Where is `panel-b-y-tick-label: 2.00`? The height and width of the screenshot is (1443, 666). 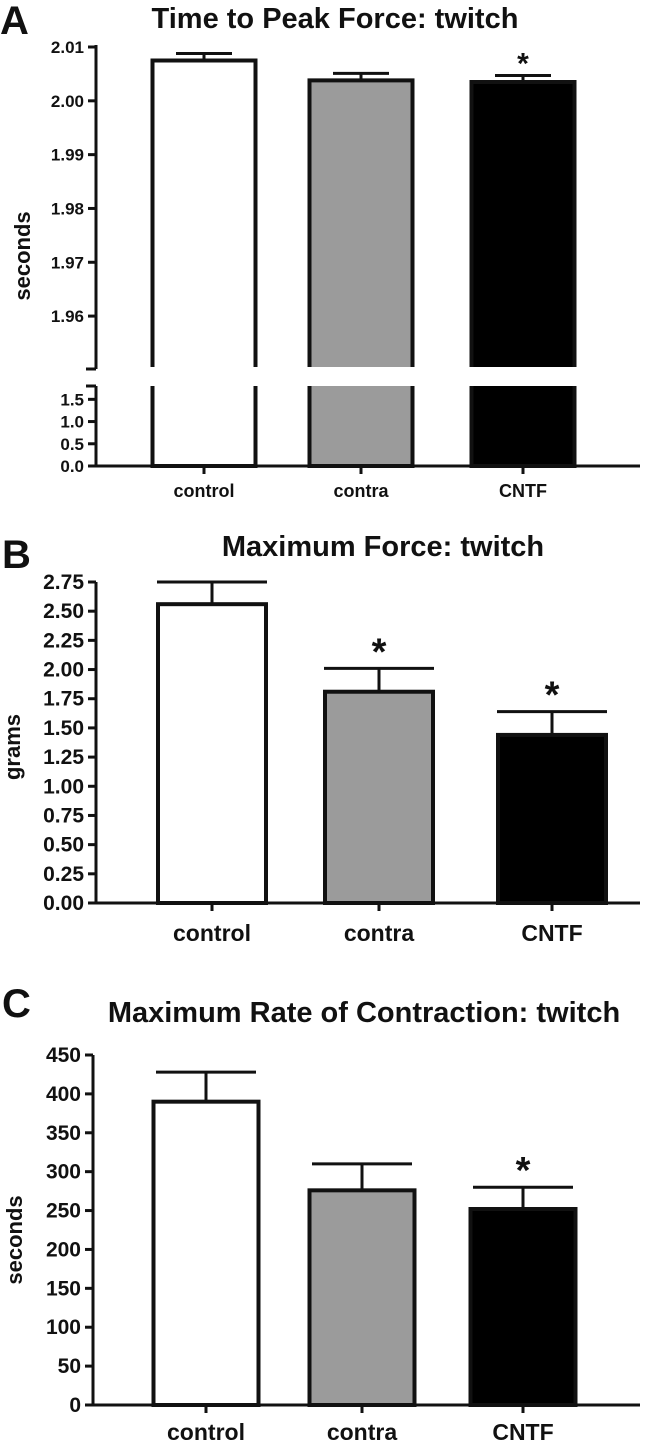 panel-b-y-tick-label: 2.00 is located at coordinates (63, 670).